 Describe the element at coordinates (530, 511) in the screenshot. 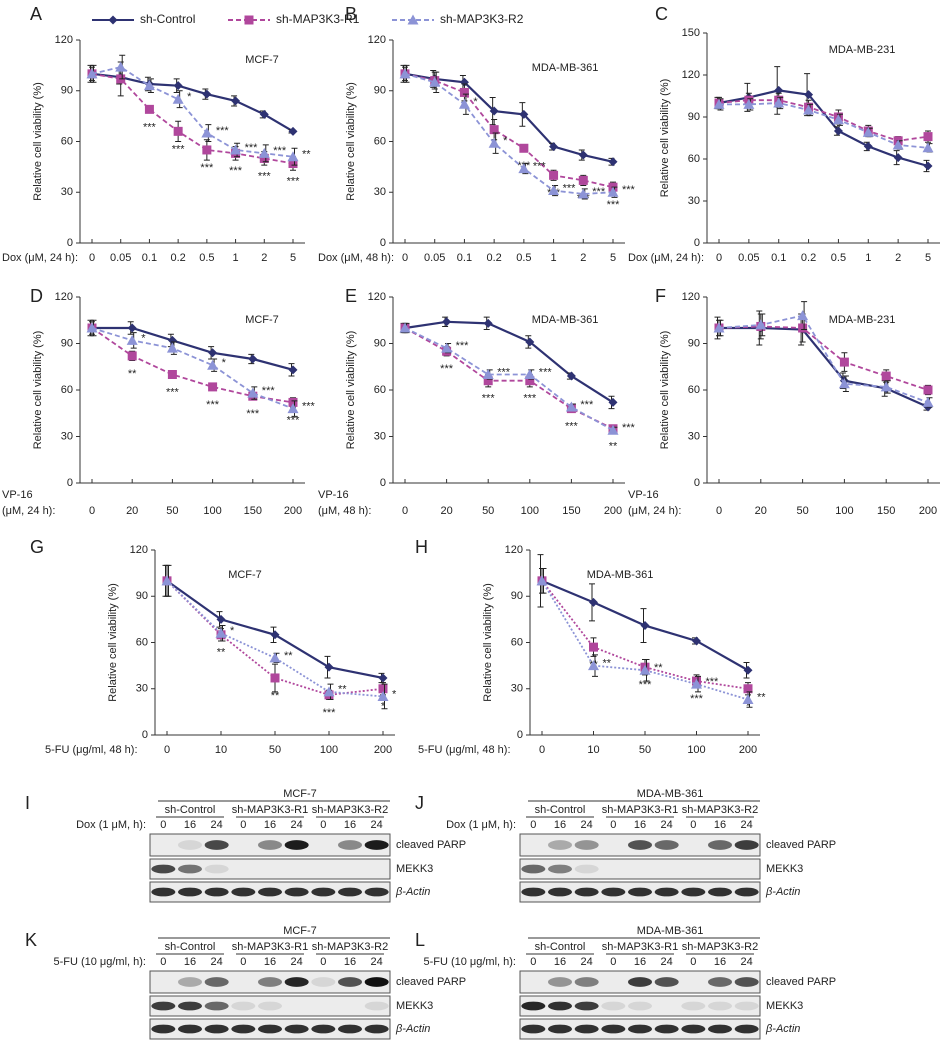

I see `x-tick-label: 100` at that location.